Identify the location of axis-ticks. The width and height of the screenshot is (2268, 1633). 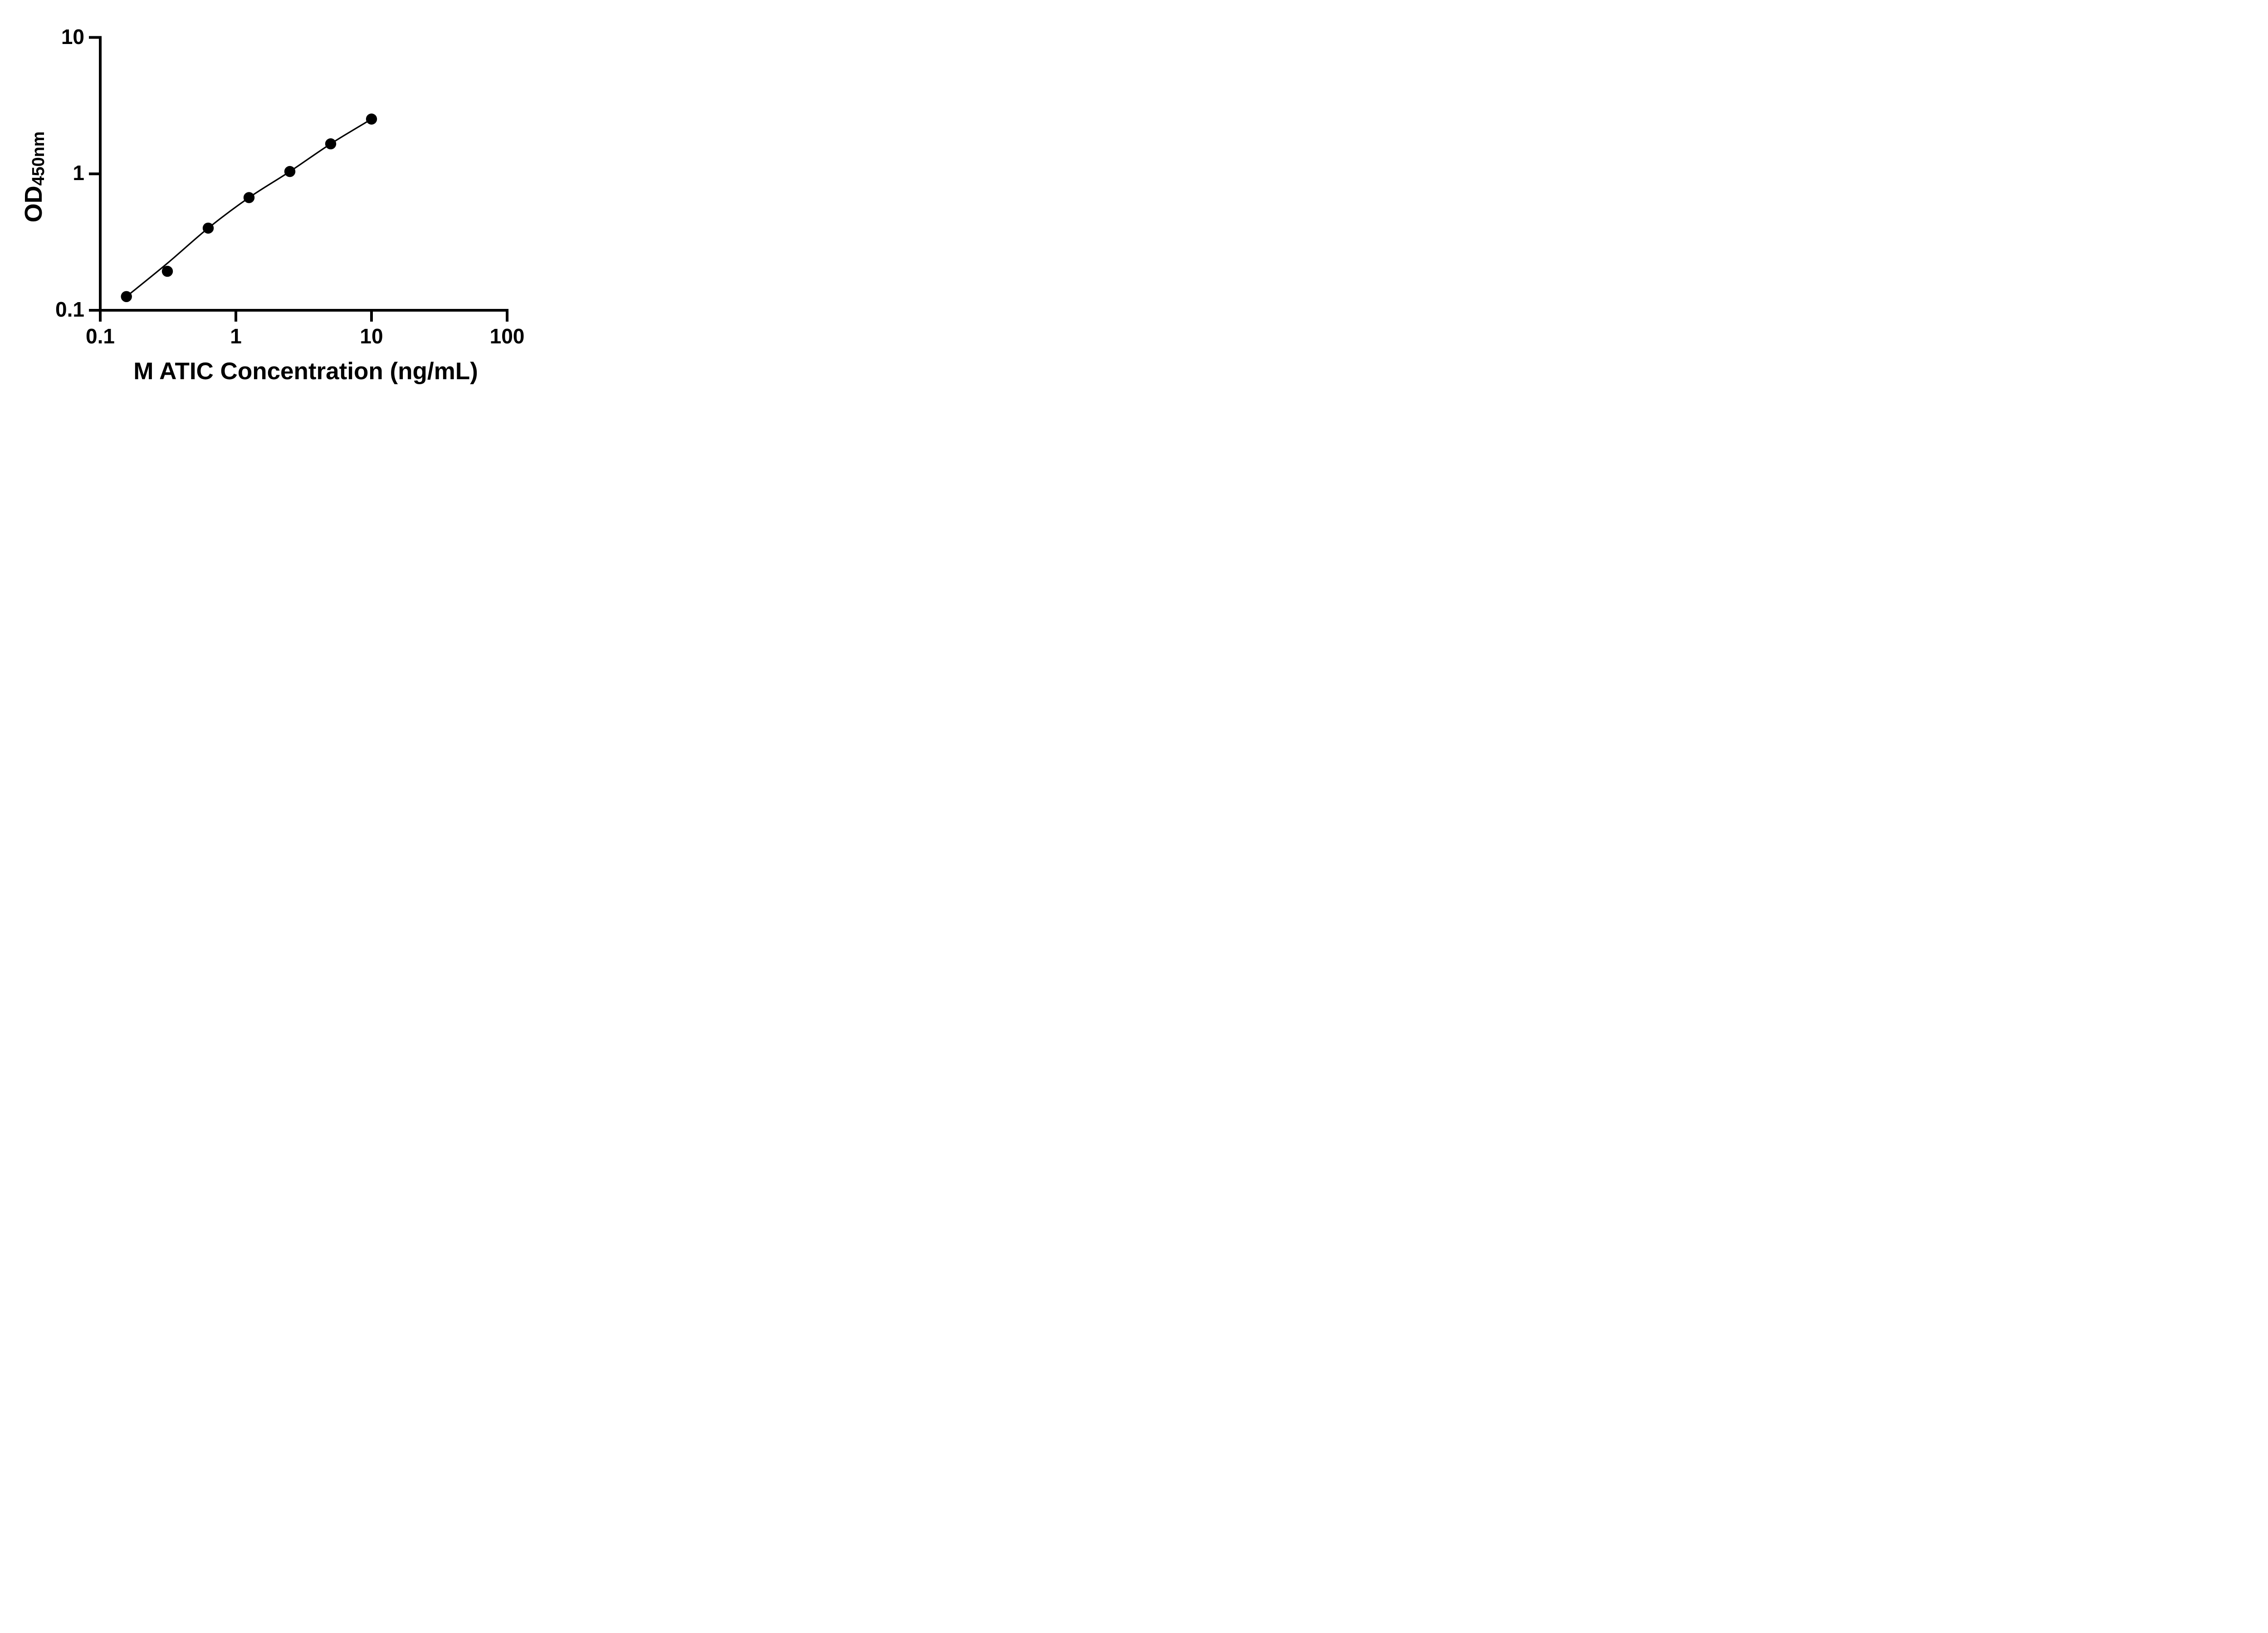
(298, 179).